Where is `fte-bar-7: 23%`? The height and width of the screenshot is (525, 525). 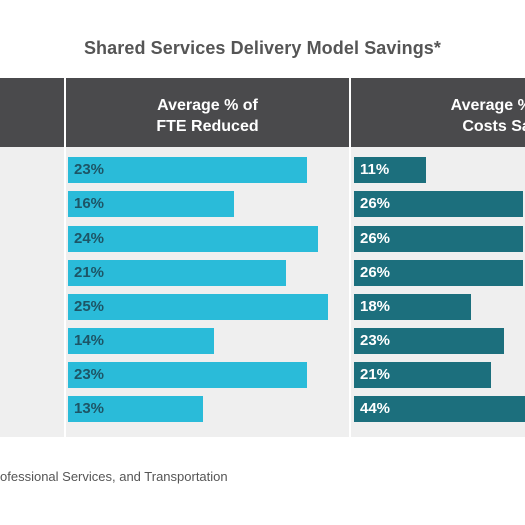 fte-bar-7: 23% is located at coordinates (187, 375).